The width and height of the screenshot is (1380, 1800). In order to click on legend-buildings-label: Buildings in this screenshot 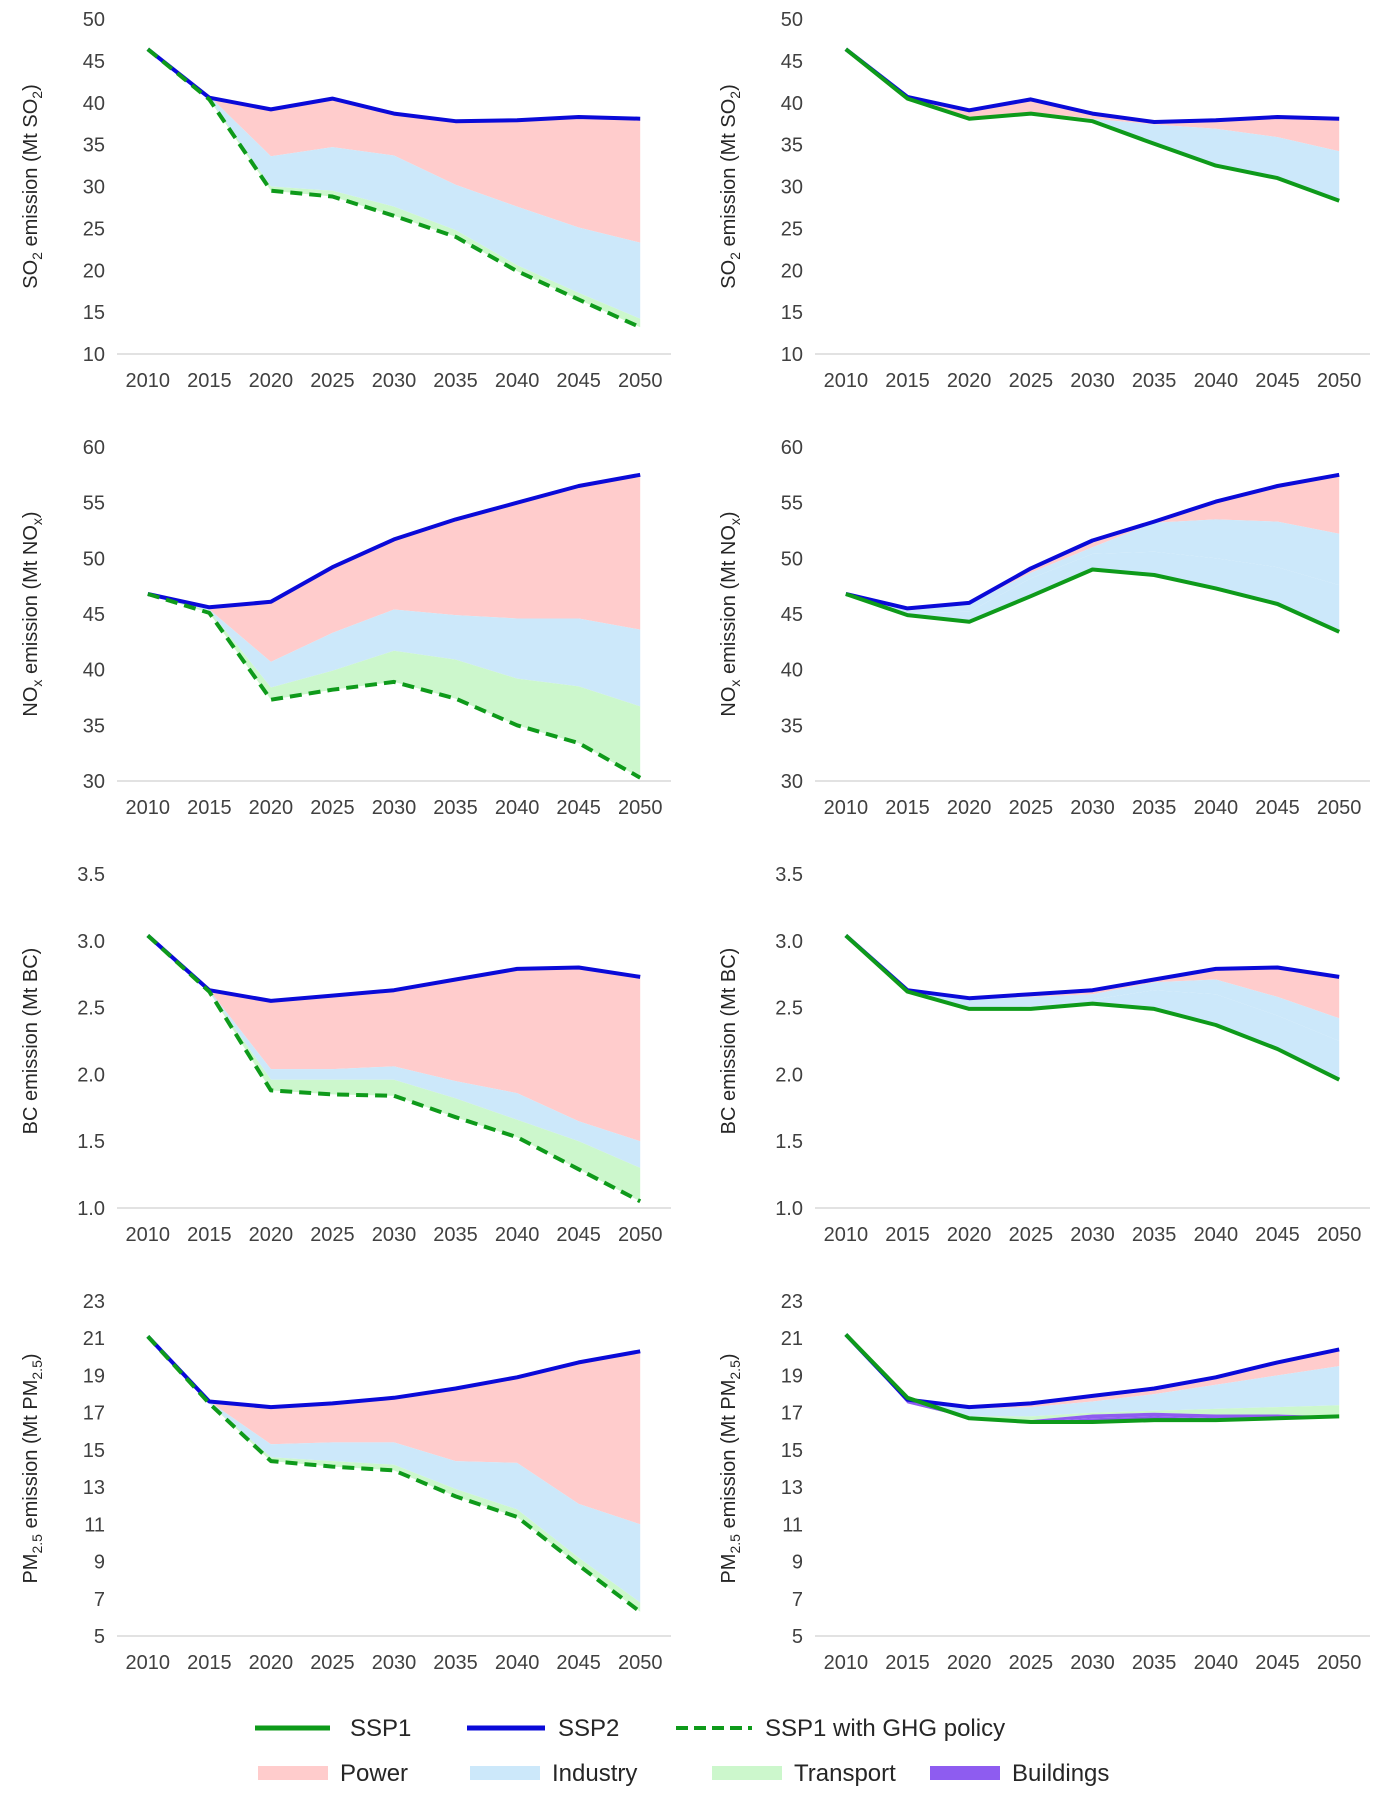, I will do `click(1060, 1773)`.